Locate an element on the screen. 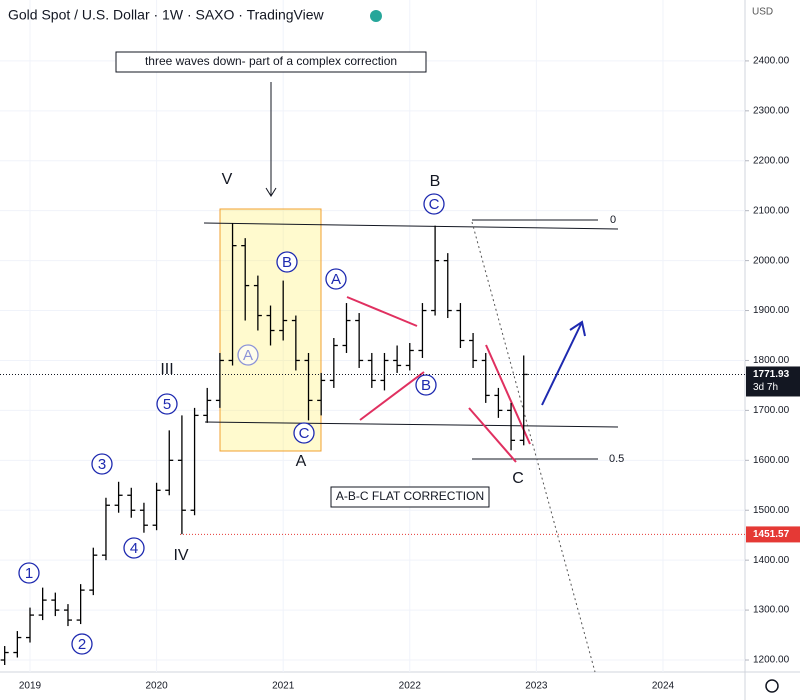  y-tick-label: 1500.00 is located at coordinates (771, 510).